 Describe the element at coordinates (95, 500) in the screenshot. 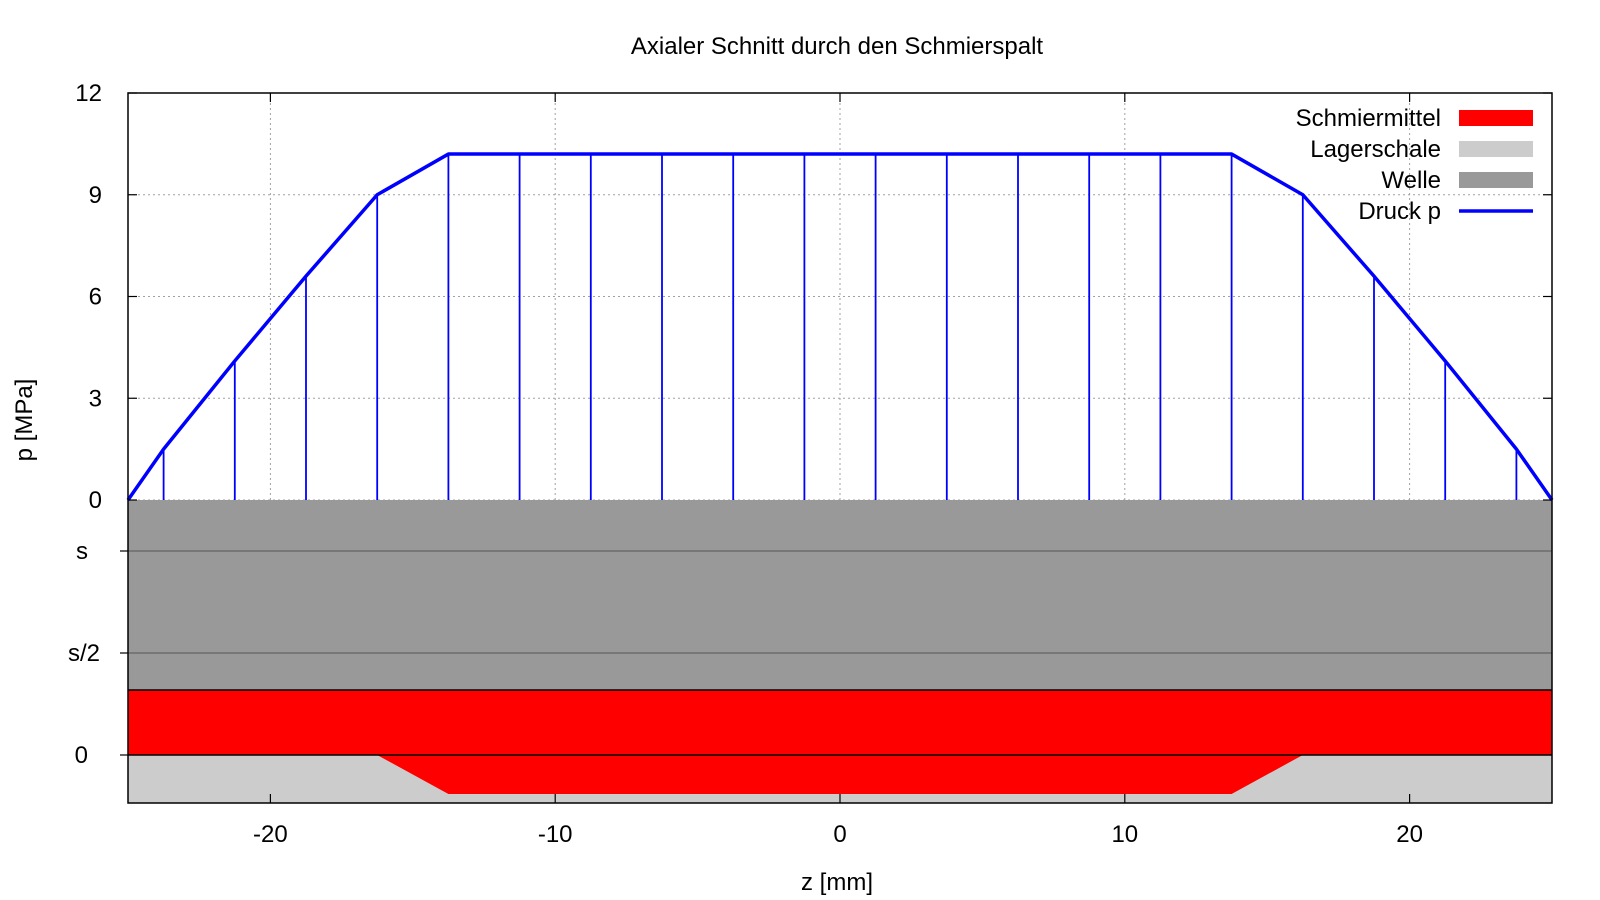

I see `y-tick-label: 0` at that location.